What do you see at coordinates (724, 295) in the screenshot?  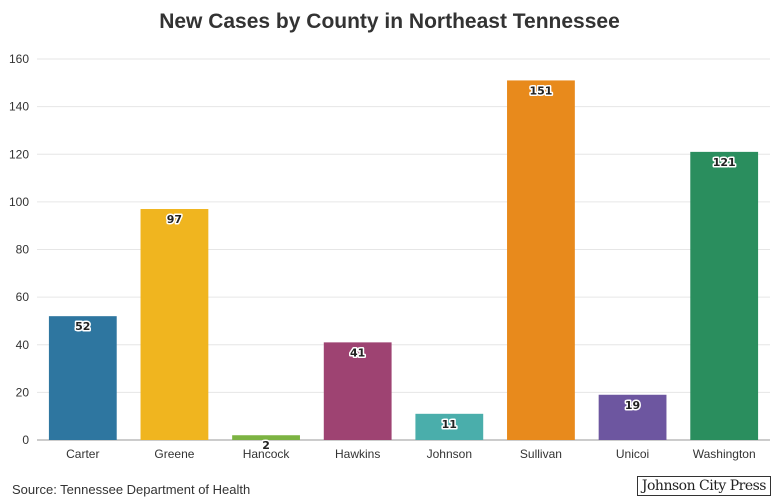 I see `bar-washington` at bounding box center [724, 295].